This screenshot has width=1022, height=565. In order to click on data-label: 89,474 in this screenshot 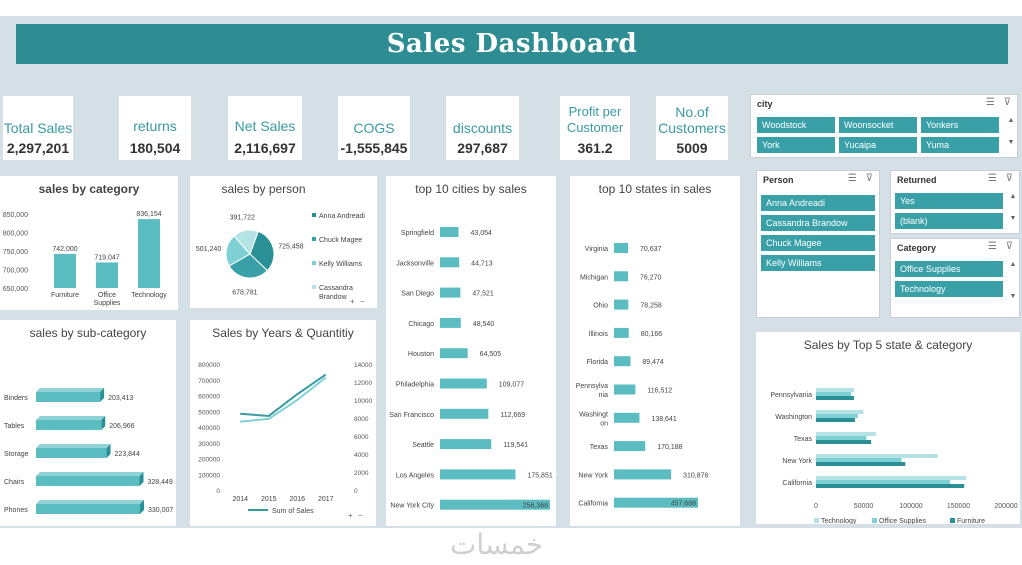, I will do `click(653, 362)`.